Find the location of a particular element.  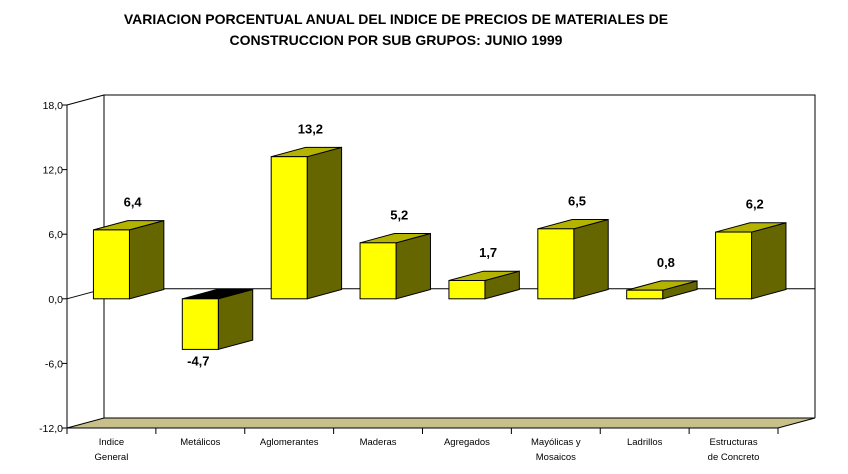

y-tick-label: 12,0 is located at coordinates (53, 171).